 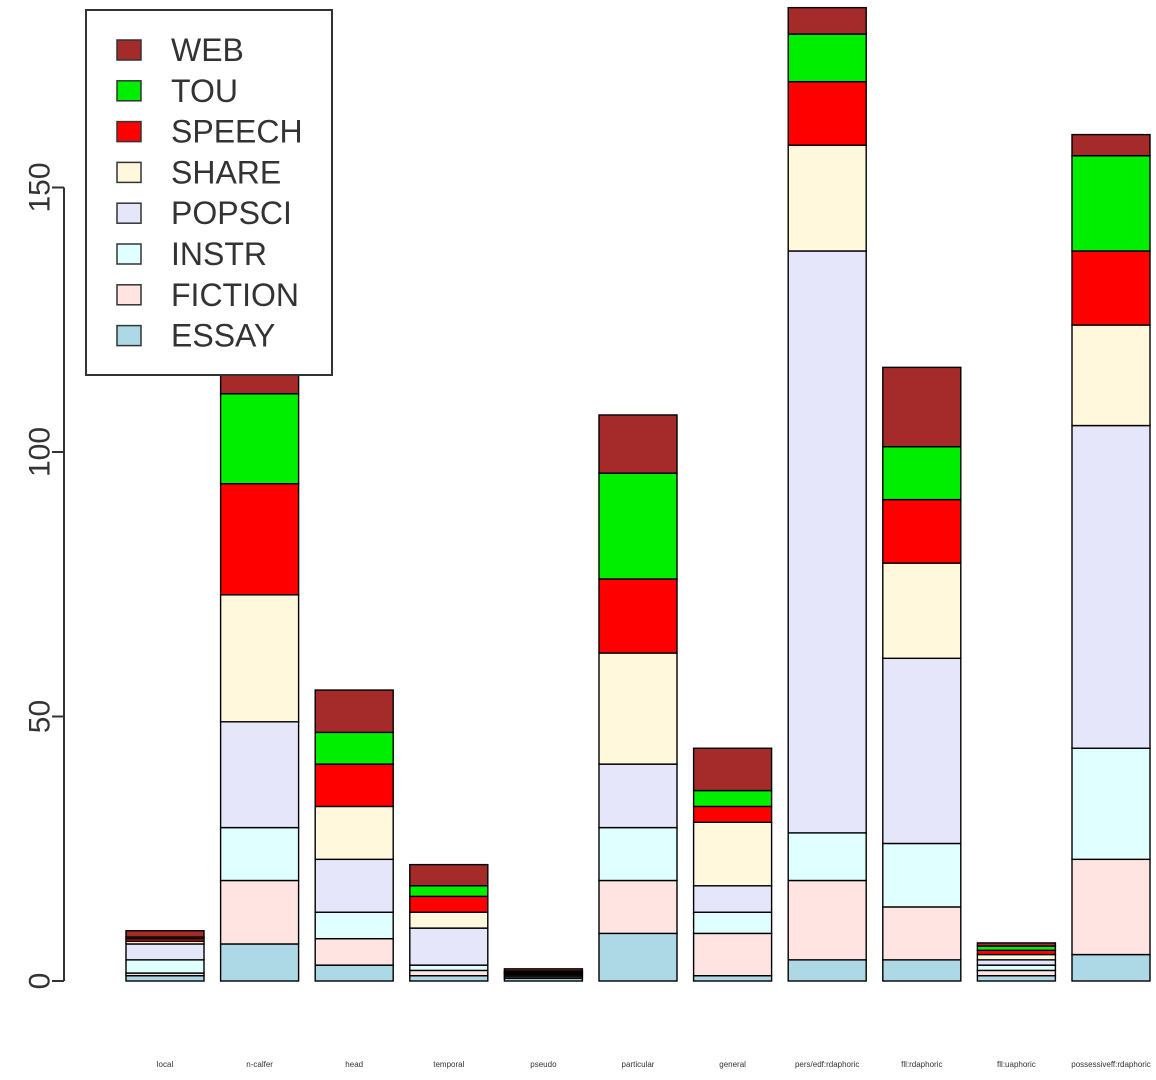 What do you see at coordinates (543, 970) in the screenshot?
I see `bar-pseudo-web` at bounding box center [543, 970].